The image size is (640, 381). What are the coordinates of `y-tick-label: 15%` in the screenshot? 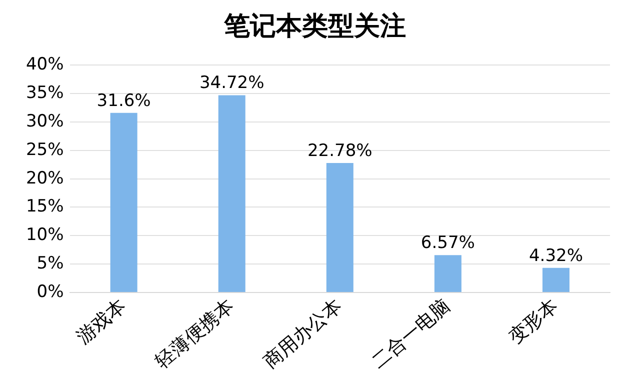 It's located at (45, 206).